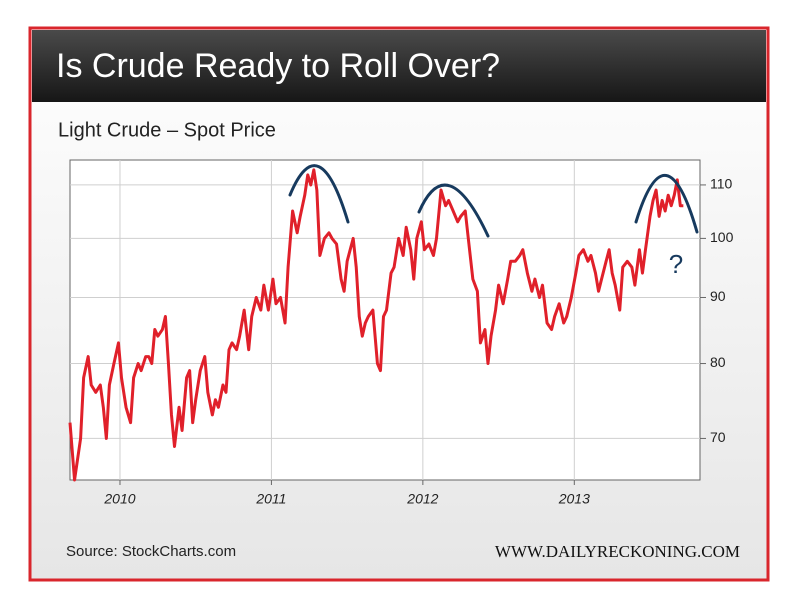 This screenshot has width=800, height=611. What do you see at coordinates (278, 66) in the screenshot?
I see `chart-title: Is Crude Ready to Roll Over?` at bounding box center [278, 66].